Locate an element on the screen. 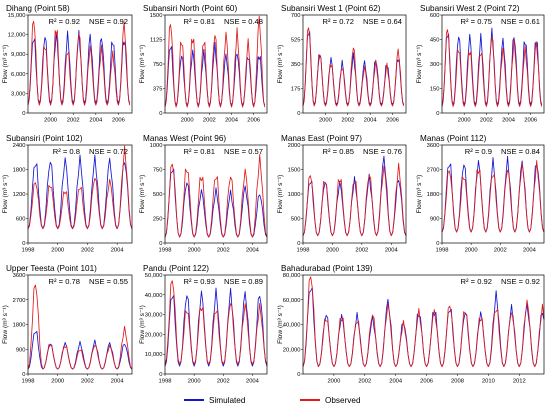  r-squared-stat: R² = 0.78 is located at coordinates (64, 281).